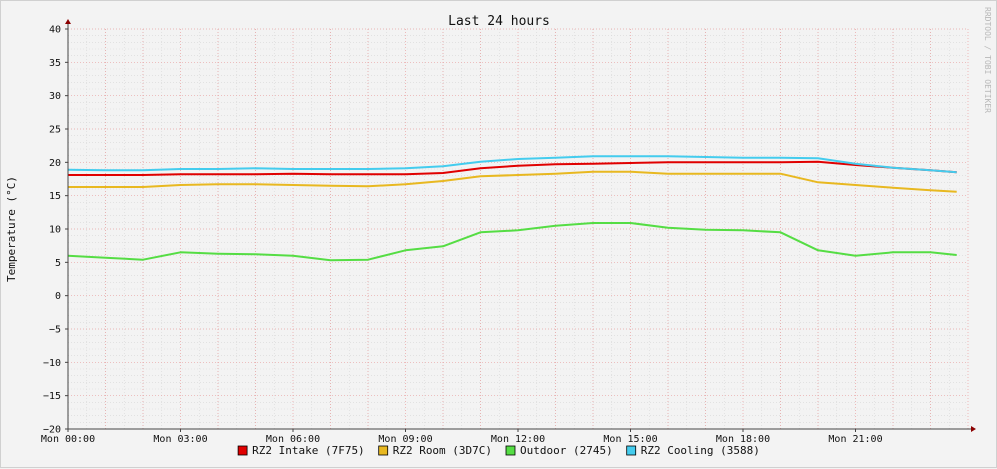 Image resolution: width=997 pixels, height=469 pixels. I want to click on legend-label: RZ2 Intake (7F75), so click(308, 450).